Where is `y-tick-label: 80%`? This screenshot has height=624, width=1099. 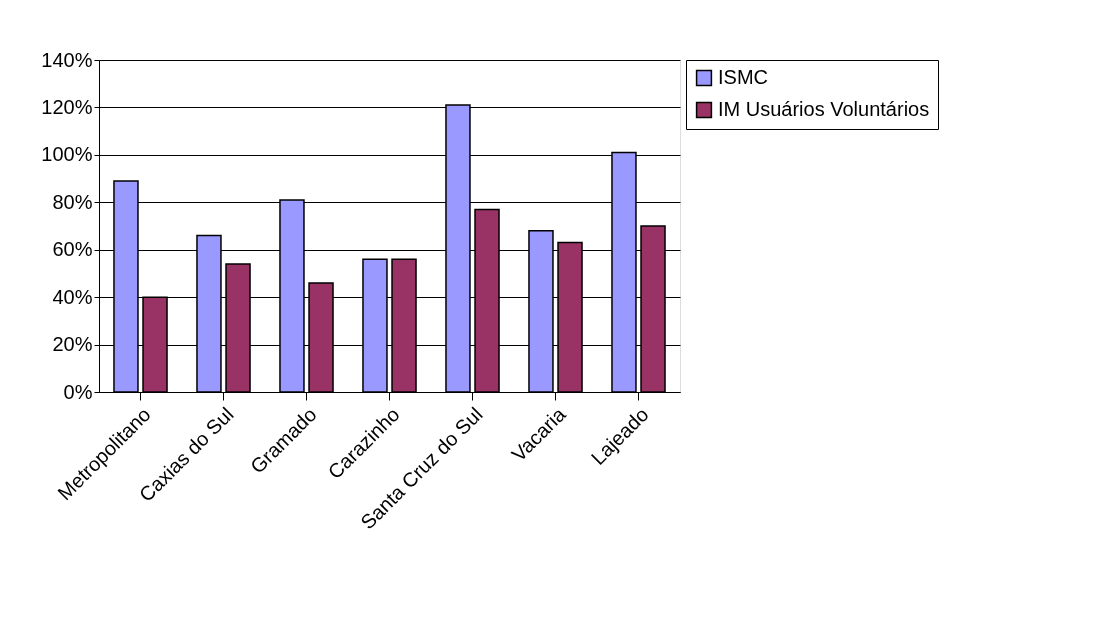 y-tick-label: 80% is located at coordinates (72, 201).